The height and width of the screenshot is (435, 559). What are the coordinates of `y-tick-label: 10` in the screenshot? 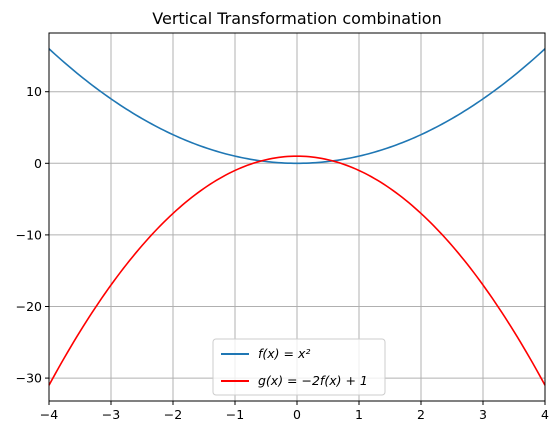 It's located at (34, 91).